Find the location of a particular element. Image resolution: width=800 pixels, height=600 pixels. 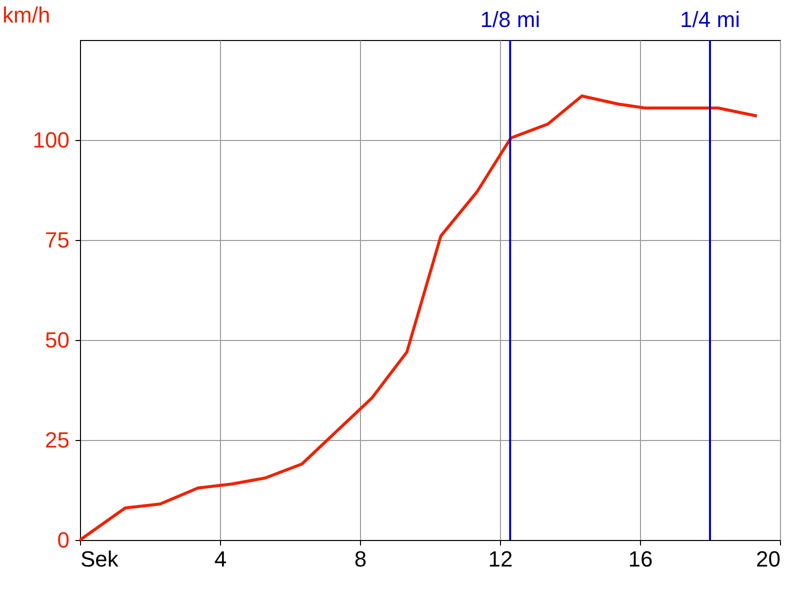

x-tick-label: 20 is located at coordinates (768, 559).